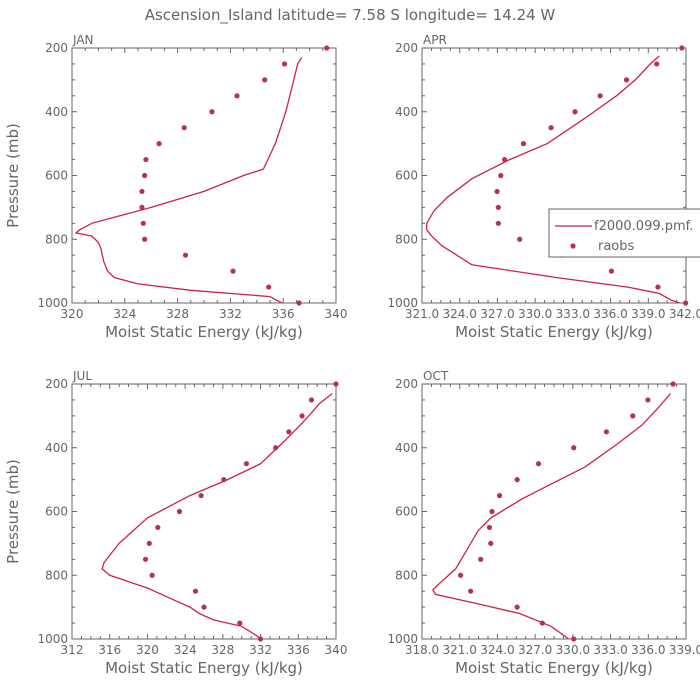 The width and height of the screenshot is (700, 700). I want to click on x-tick-label: 339.0, so click(684, 650).